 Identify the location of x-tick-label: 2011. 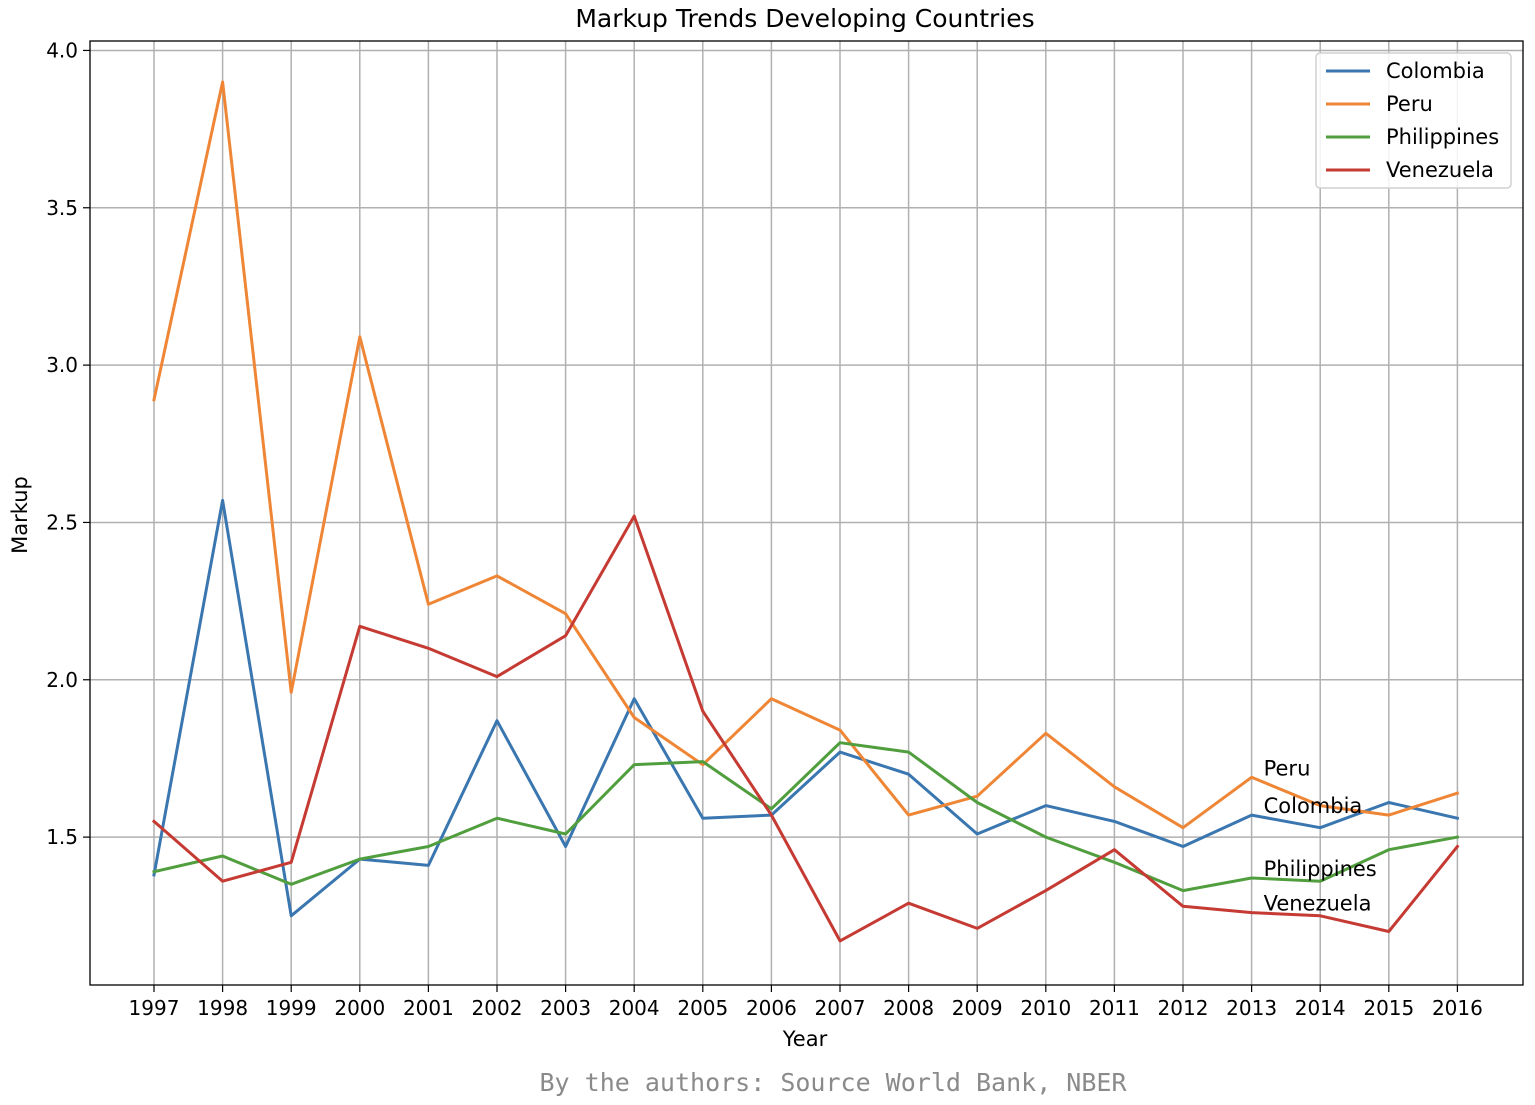
(1114, 1008).